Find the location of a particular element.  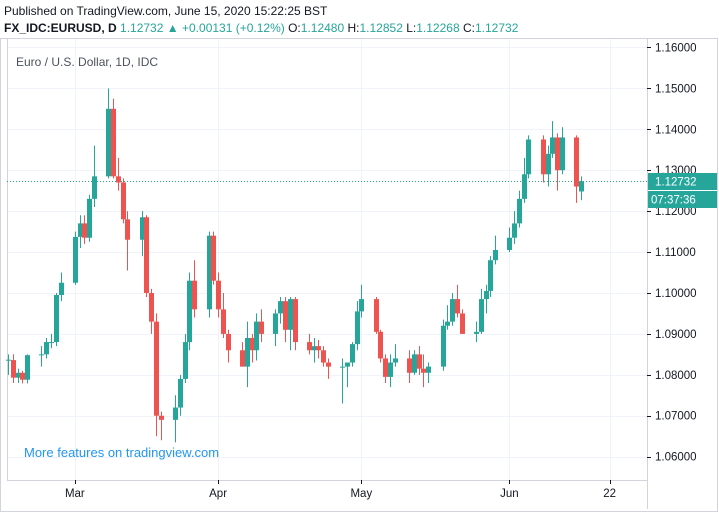

chart-title: Euro / U.S. Dollar, 1D, IDC is located at coordinates (87, 62).